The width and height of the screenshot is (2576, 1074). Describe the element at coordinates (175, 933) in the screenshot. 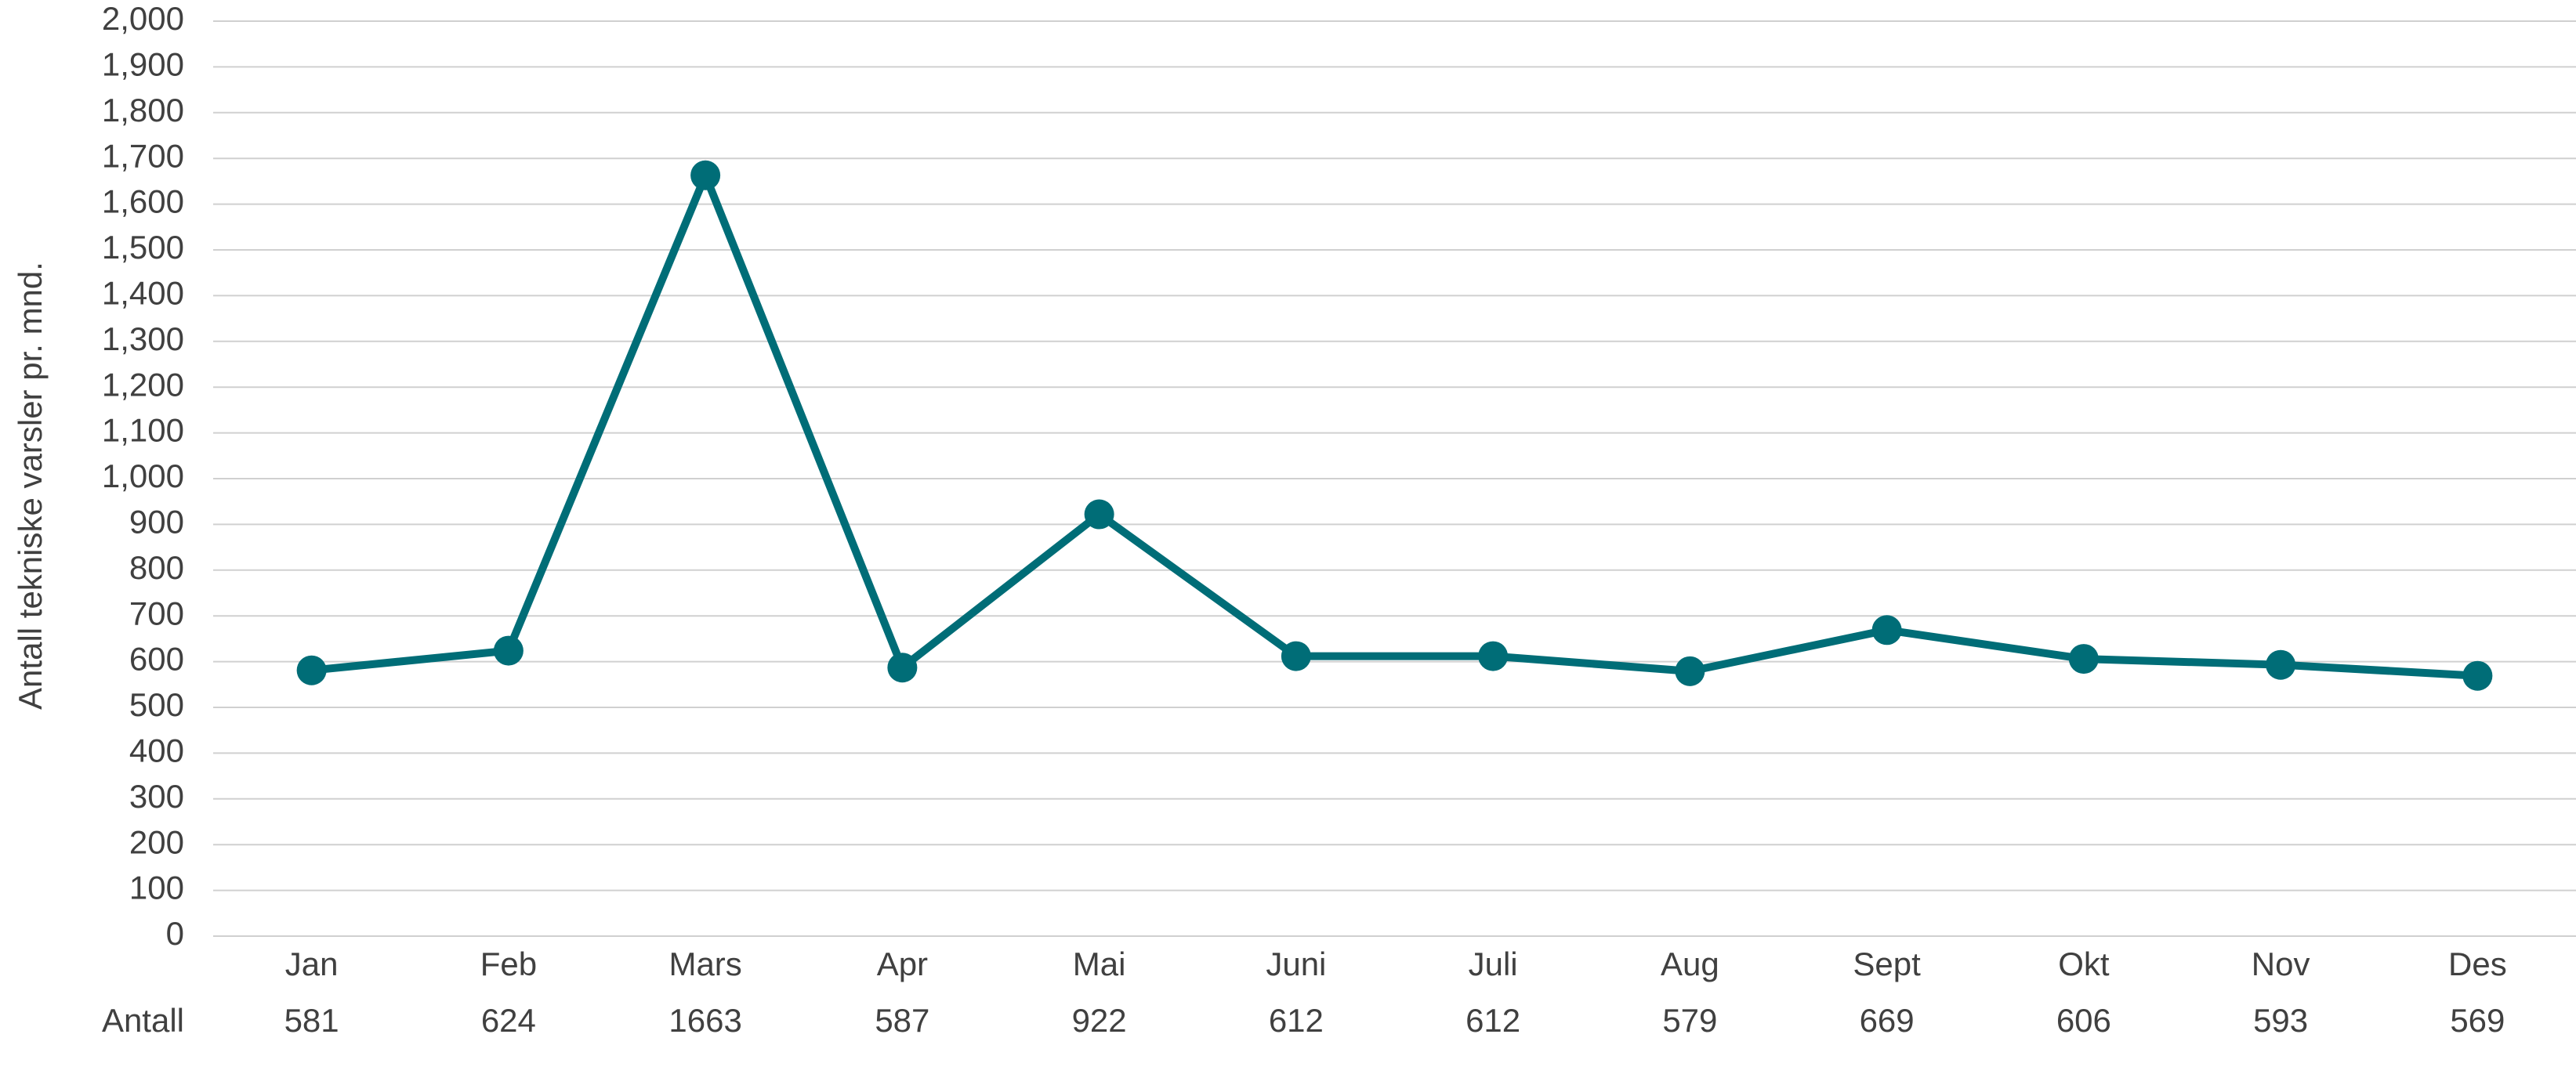

I see `y-tick-label: 0` at that location.